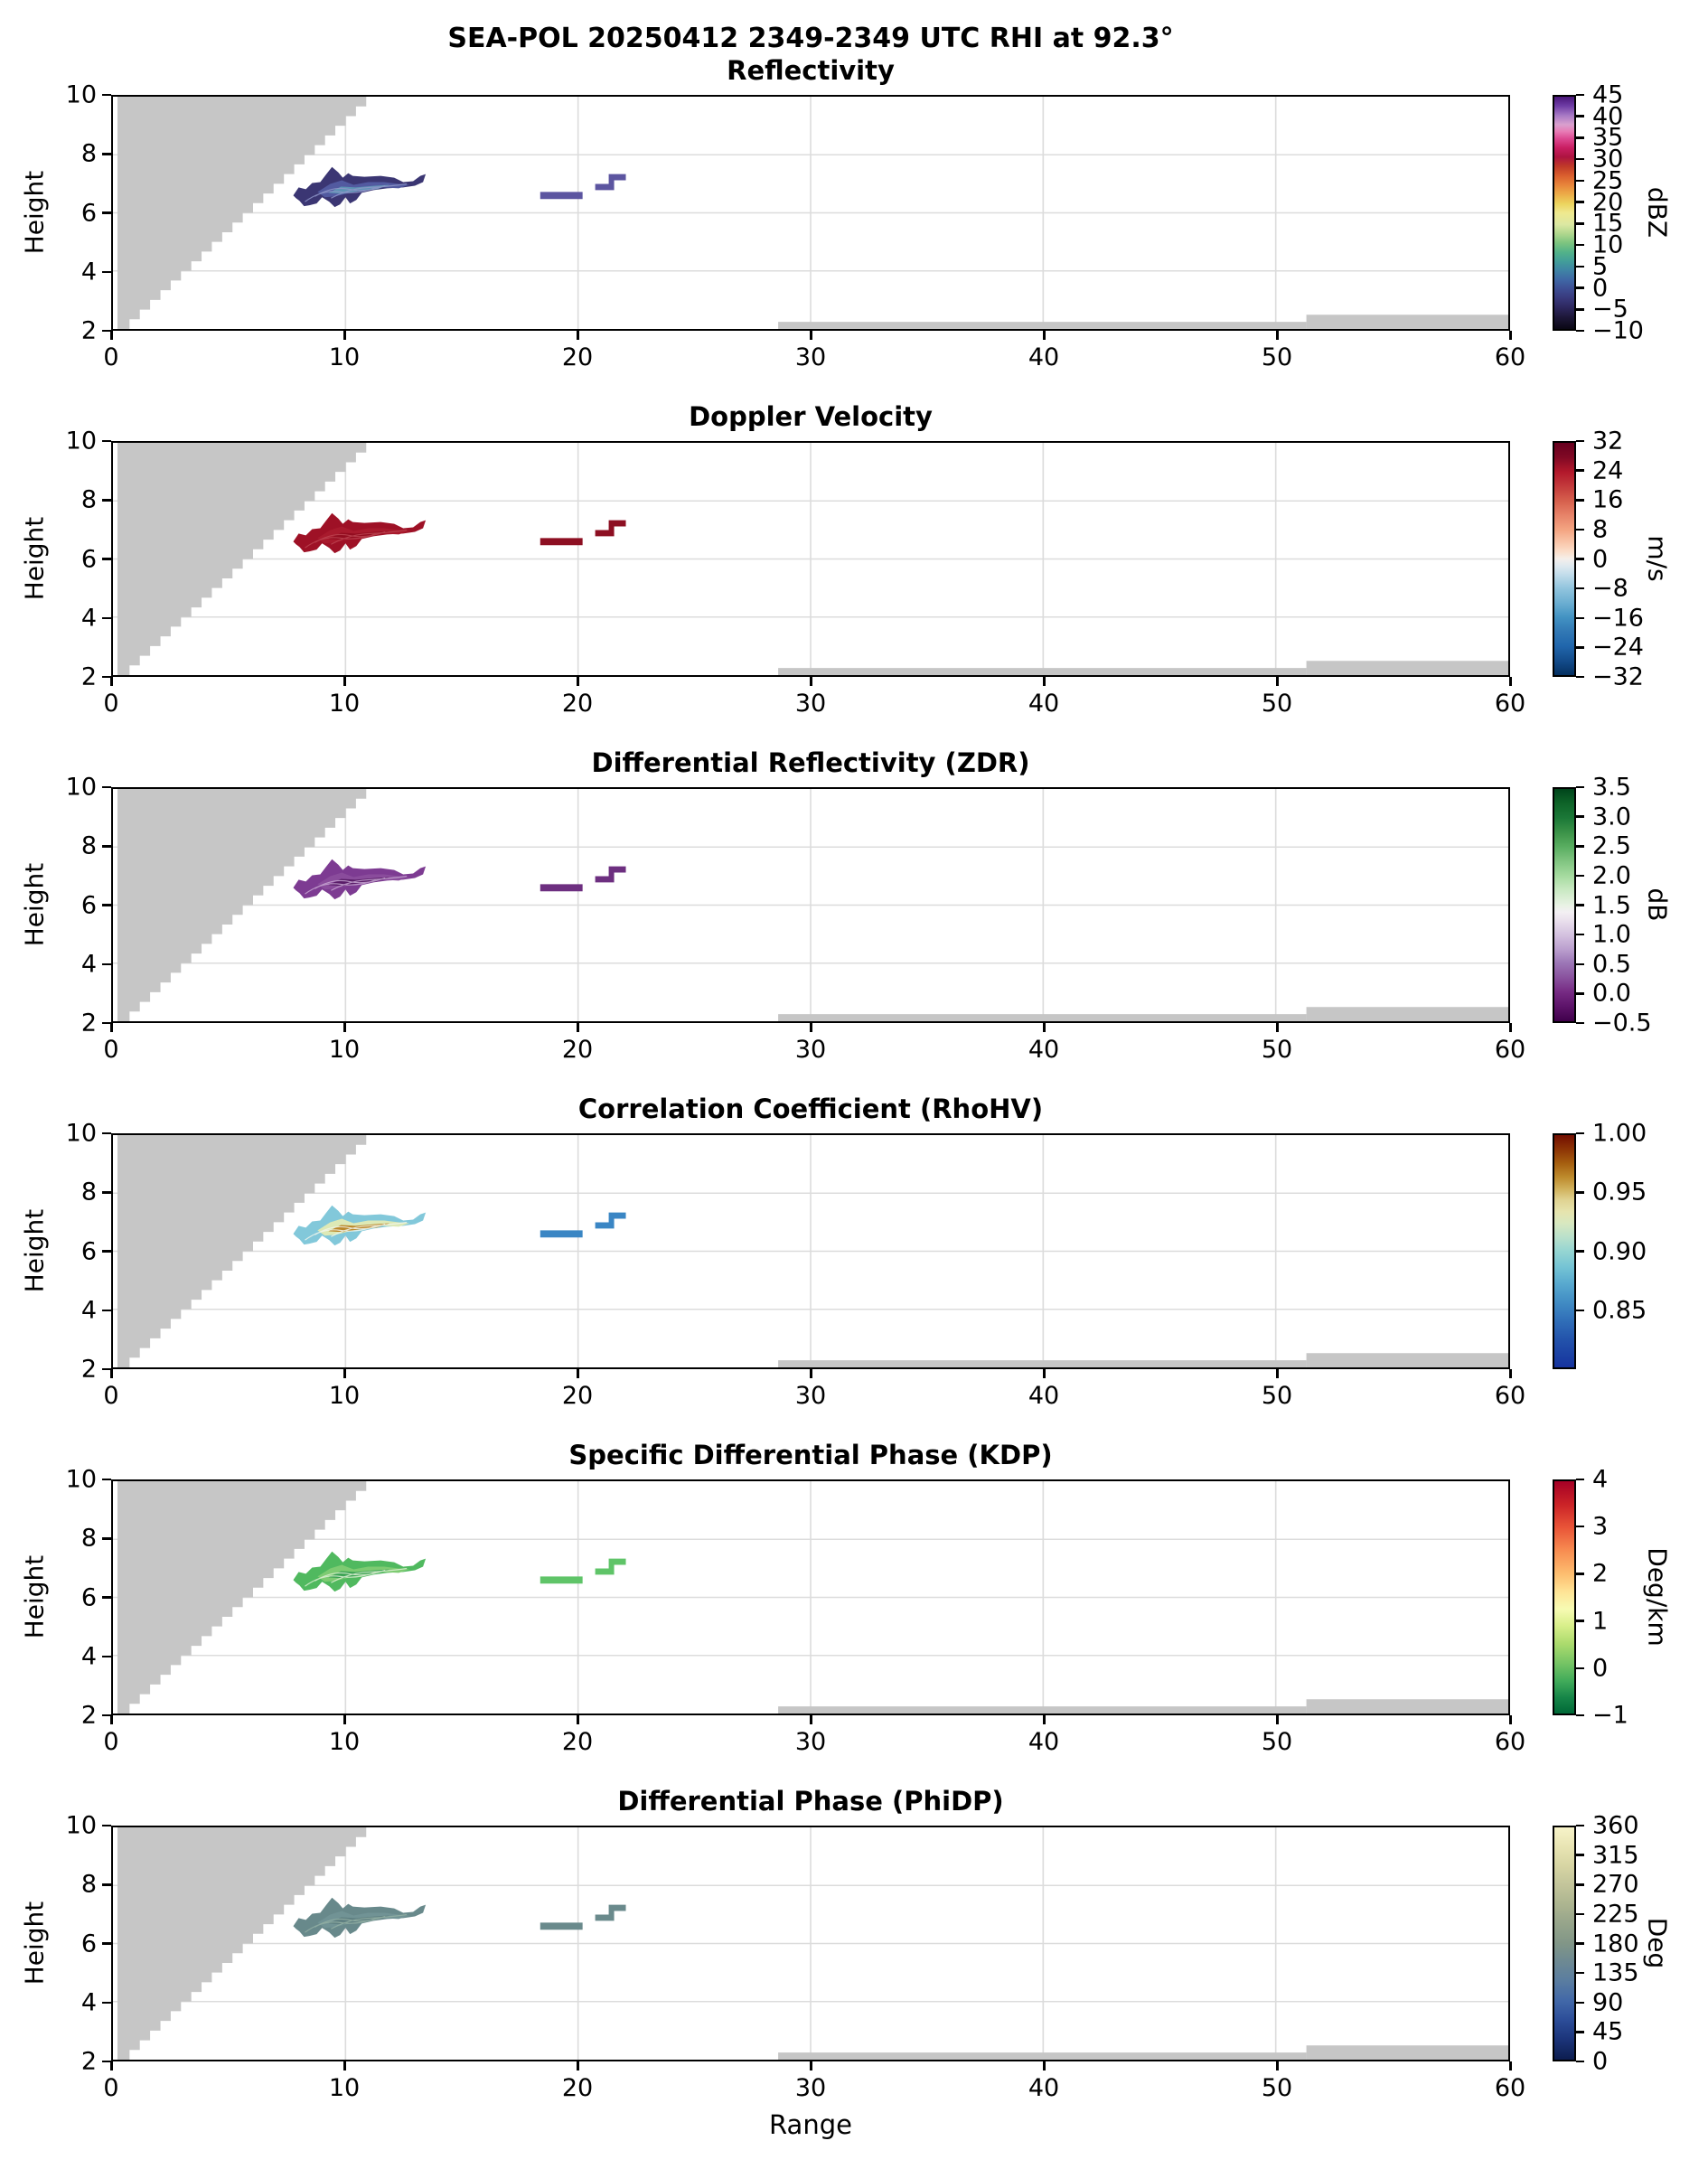 The height and width of the screenshot is (2169, 1708). I want to click on x-tick-label: 10, so click(344, 704).